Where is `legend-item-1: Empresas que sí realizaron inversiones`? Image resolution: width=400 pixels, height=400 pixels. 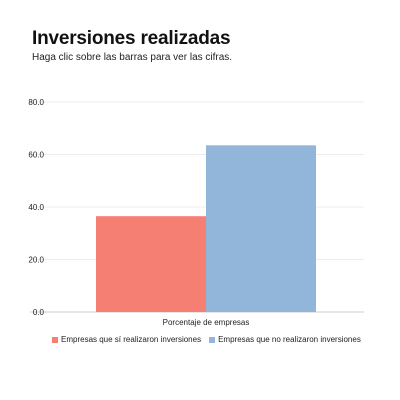 legend-item-1: Empresas que sí realizaron inversiones is located at coordinates (126, 339).